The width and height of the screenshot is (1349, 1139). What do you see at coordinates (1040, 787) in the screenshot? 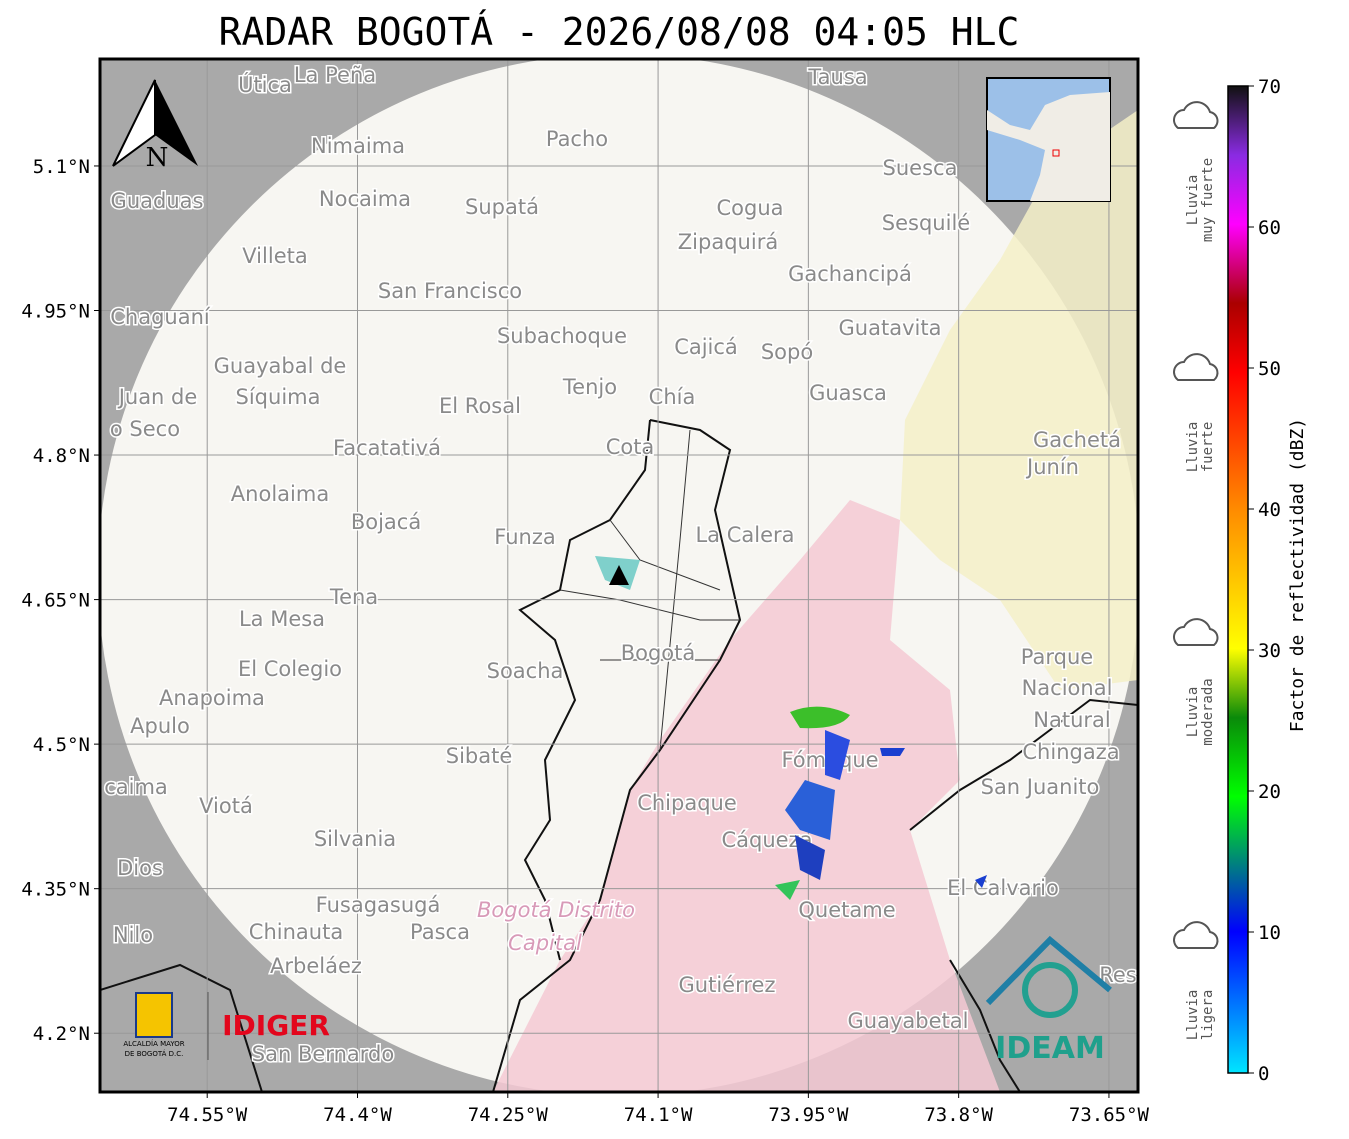
I see `place-label: San Juanito` at bounding box center [1040, 787].